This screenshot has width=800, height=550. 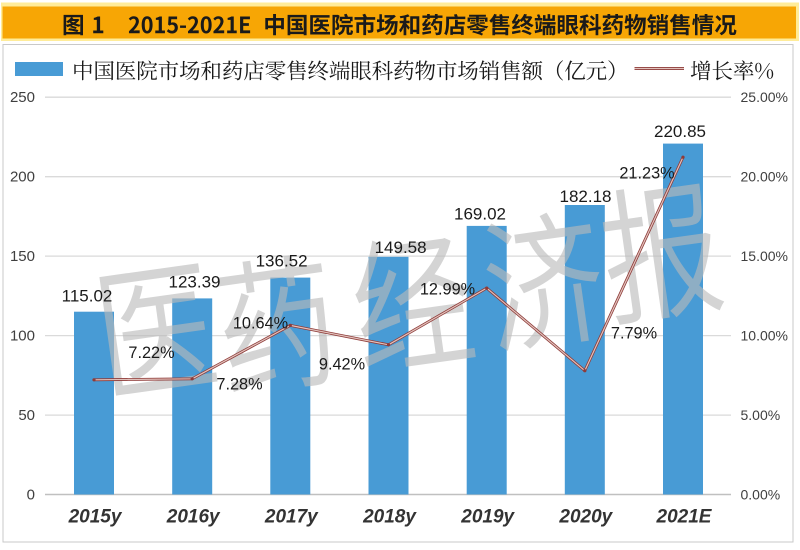 I want to click on svg-text: 0.00%, so click(x=761, y=494).